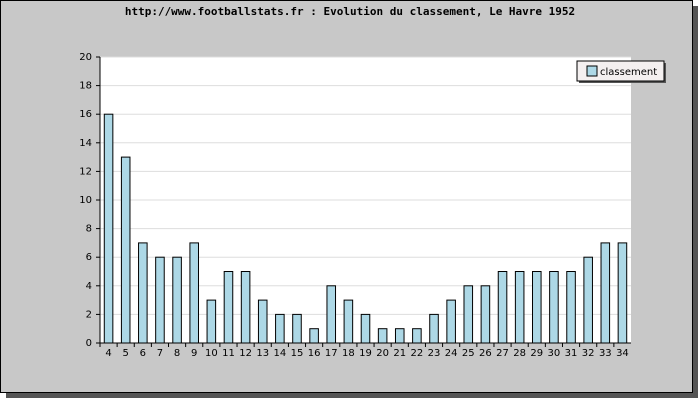 The height and width of the screenshot is (404, 700). What do you see at coordinates (89, 314) in the screenshot?
I see `y-tick-label: 2` at bounding box center [89, 314].